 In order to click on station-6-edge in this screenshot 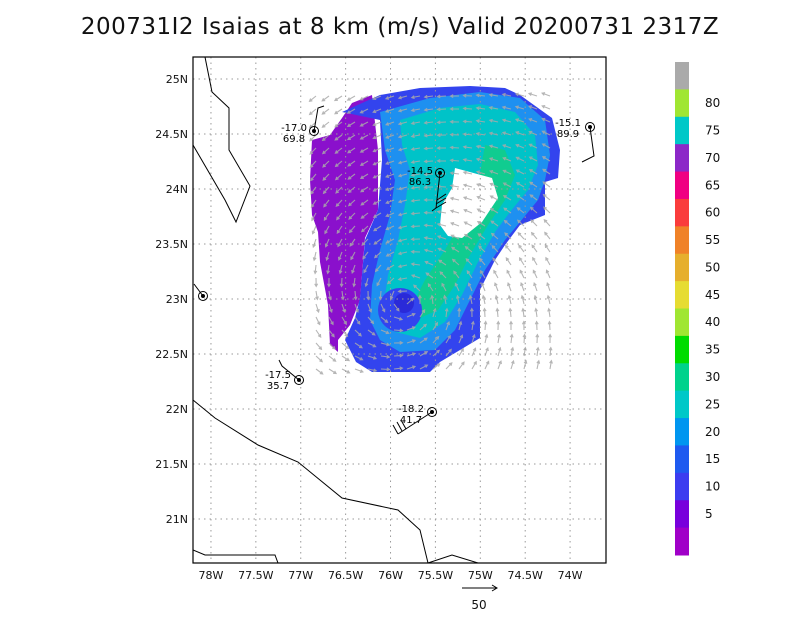, I will do `click(200, 292)`.